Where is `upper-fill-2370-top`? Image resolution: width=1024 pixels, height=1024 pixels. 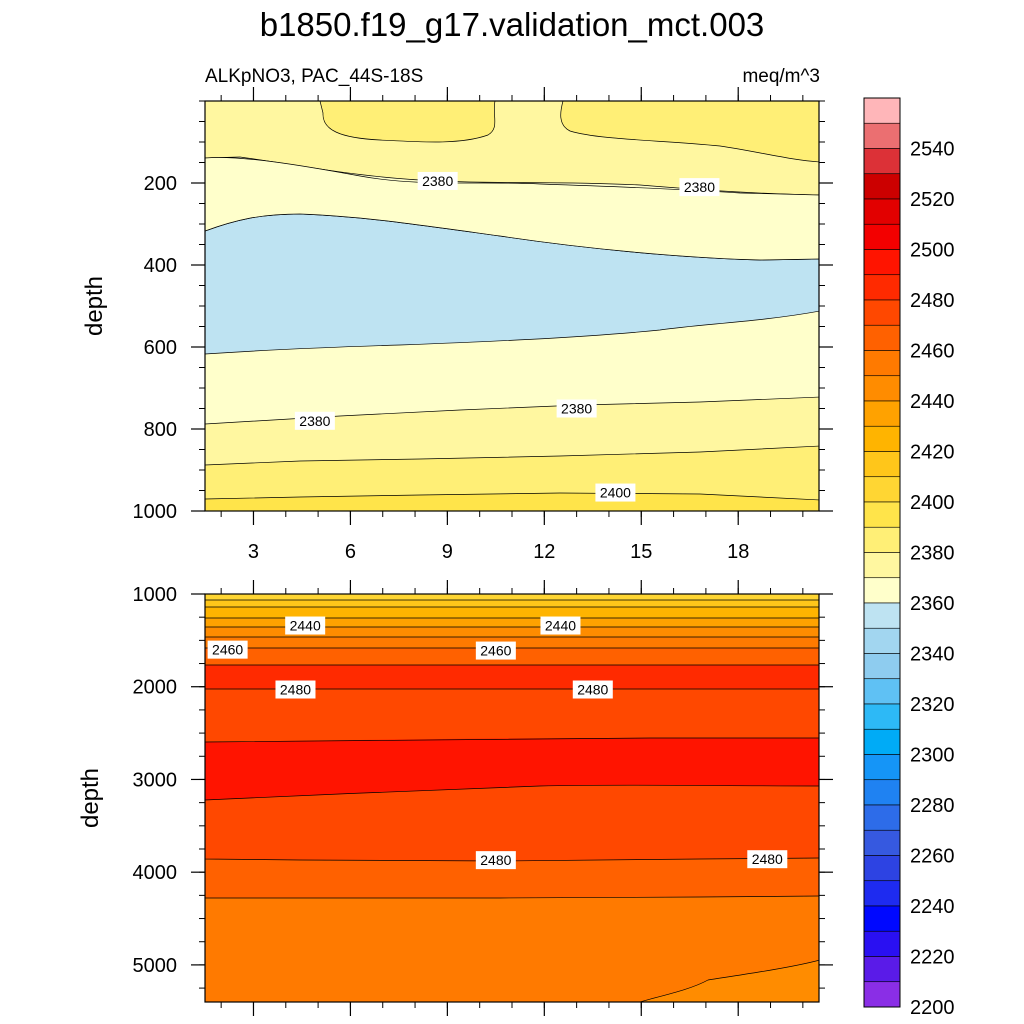 upper-fill-2370-top is located at coordinates (512, 209).